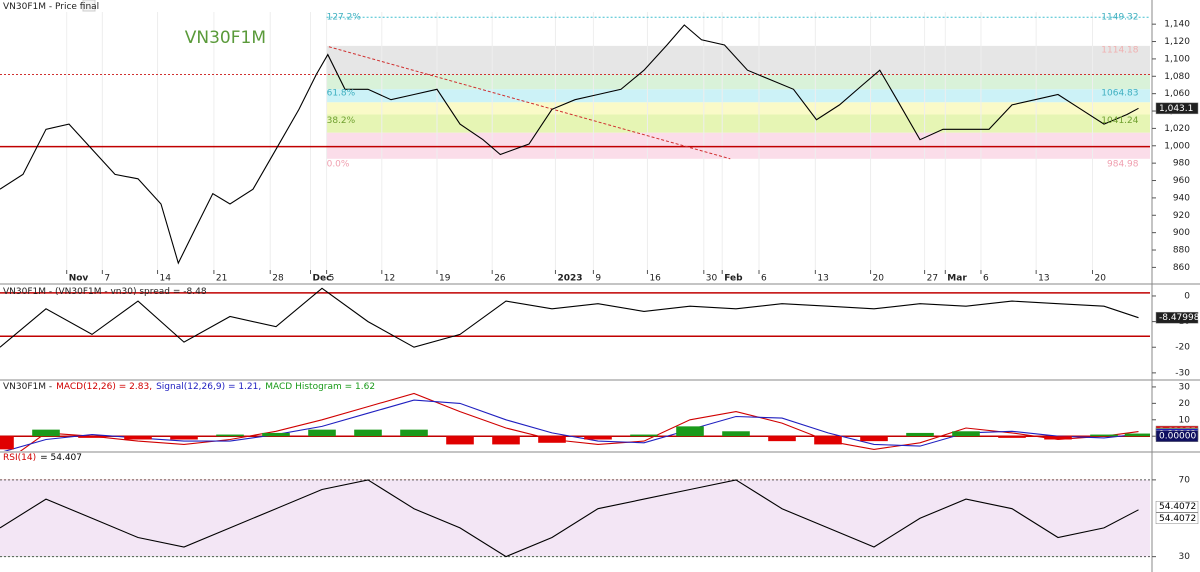 The image size is (1200, 572). Describe the element at coordinates (104, 387) in the screenshot. I see `legend-entry: MACD(12,26) = 2.83,` at that location.